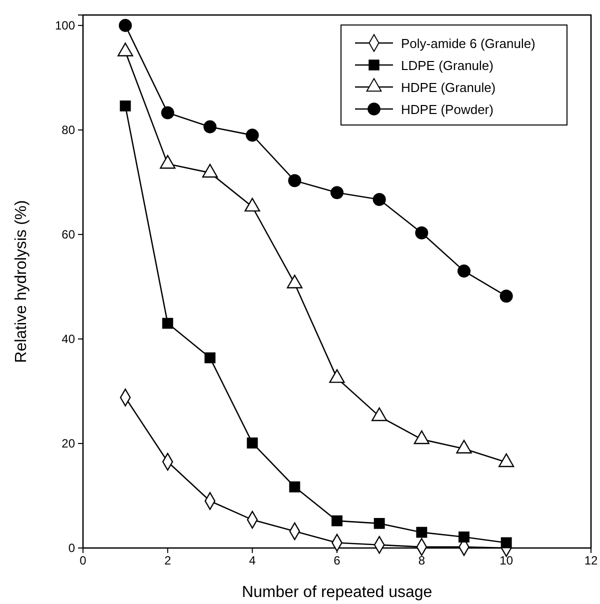  What do you see at coordinates (69, 234) in the screenshot?
I see `y-tick-label: 60` at bounding box center [69, 234].